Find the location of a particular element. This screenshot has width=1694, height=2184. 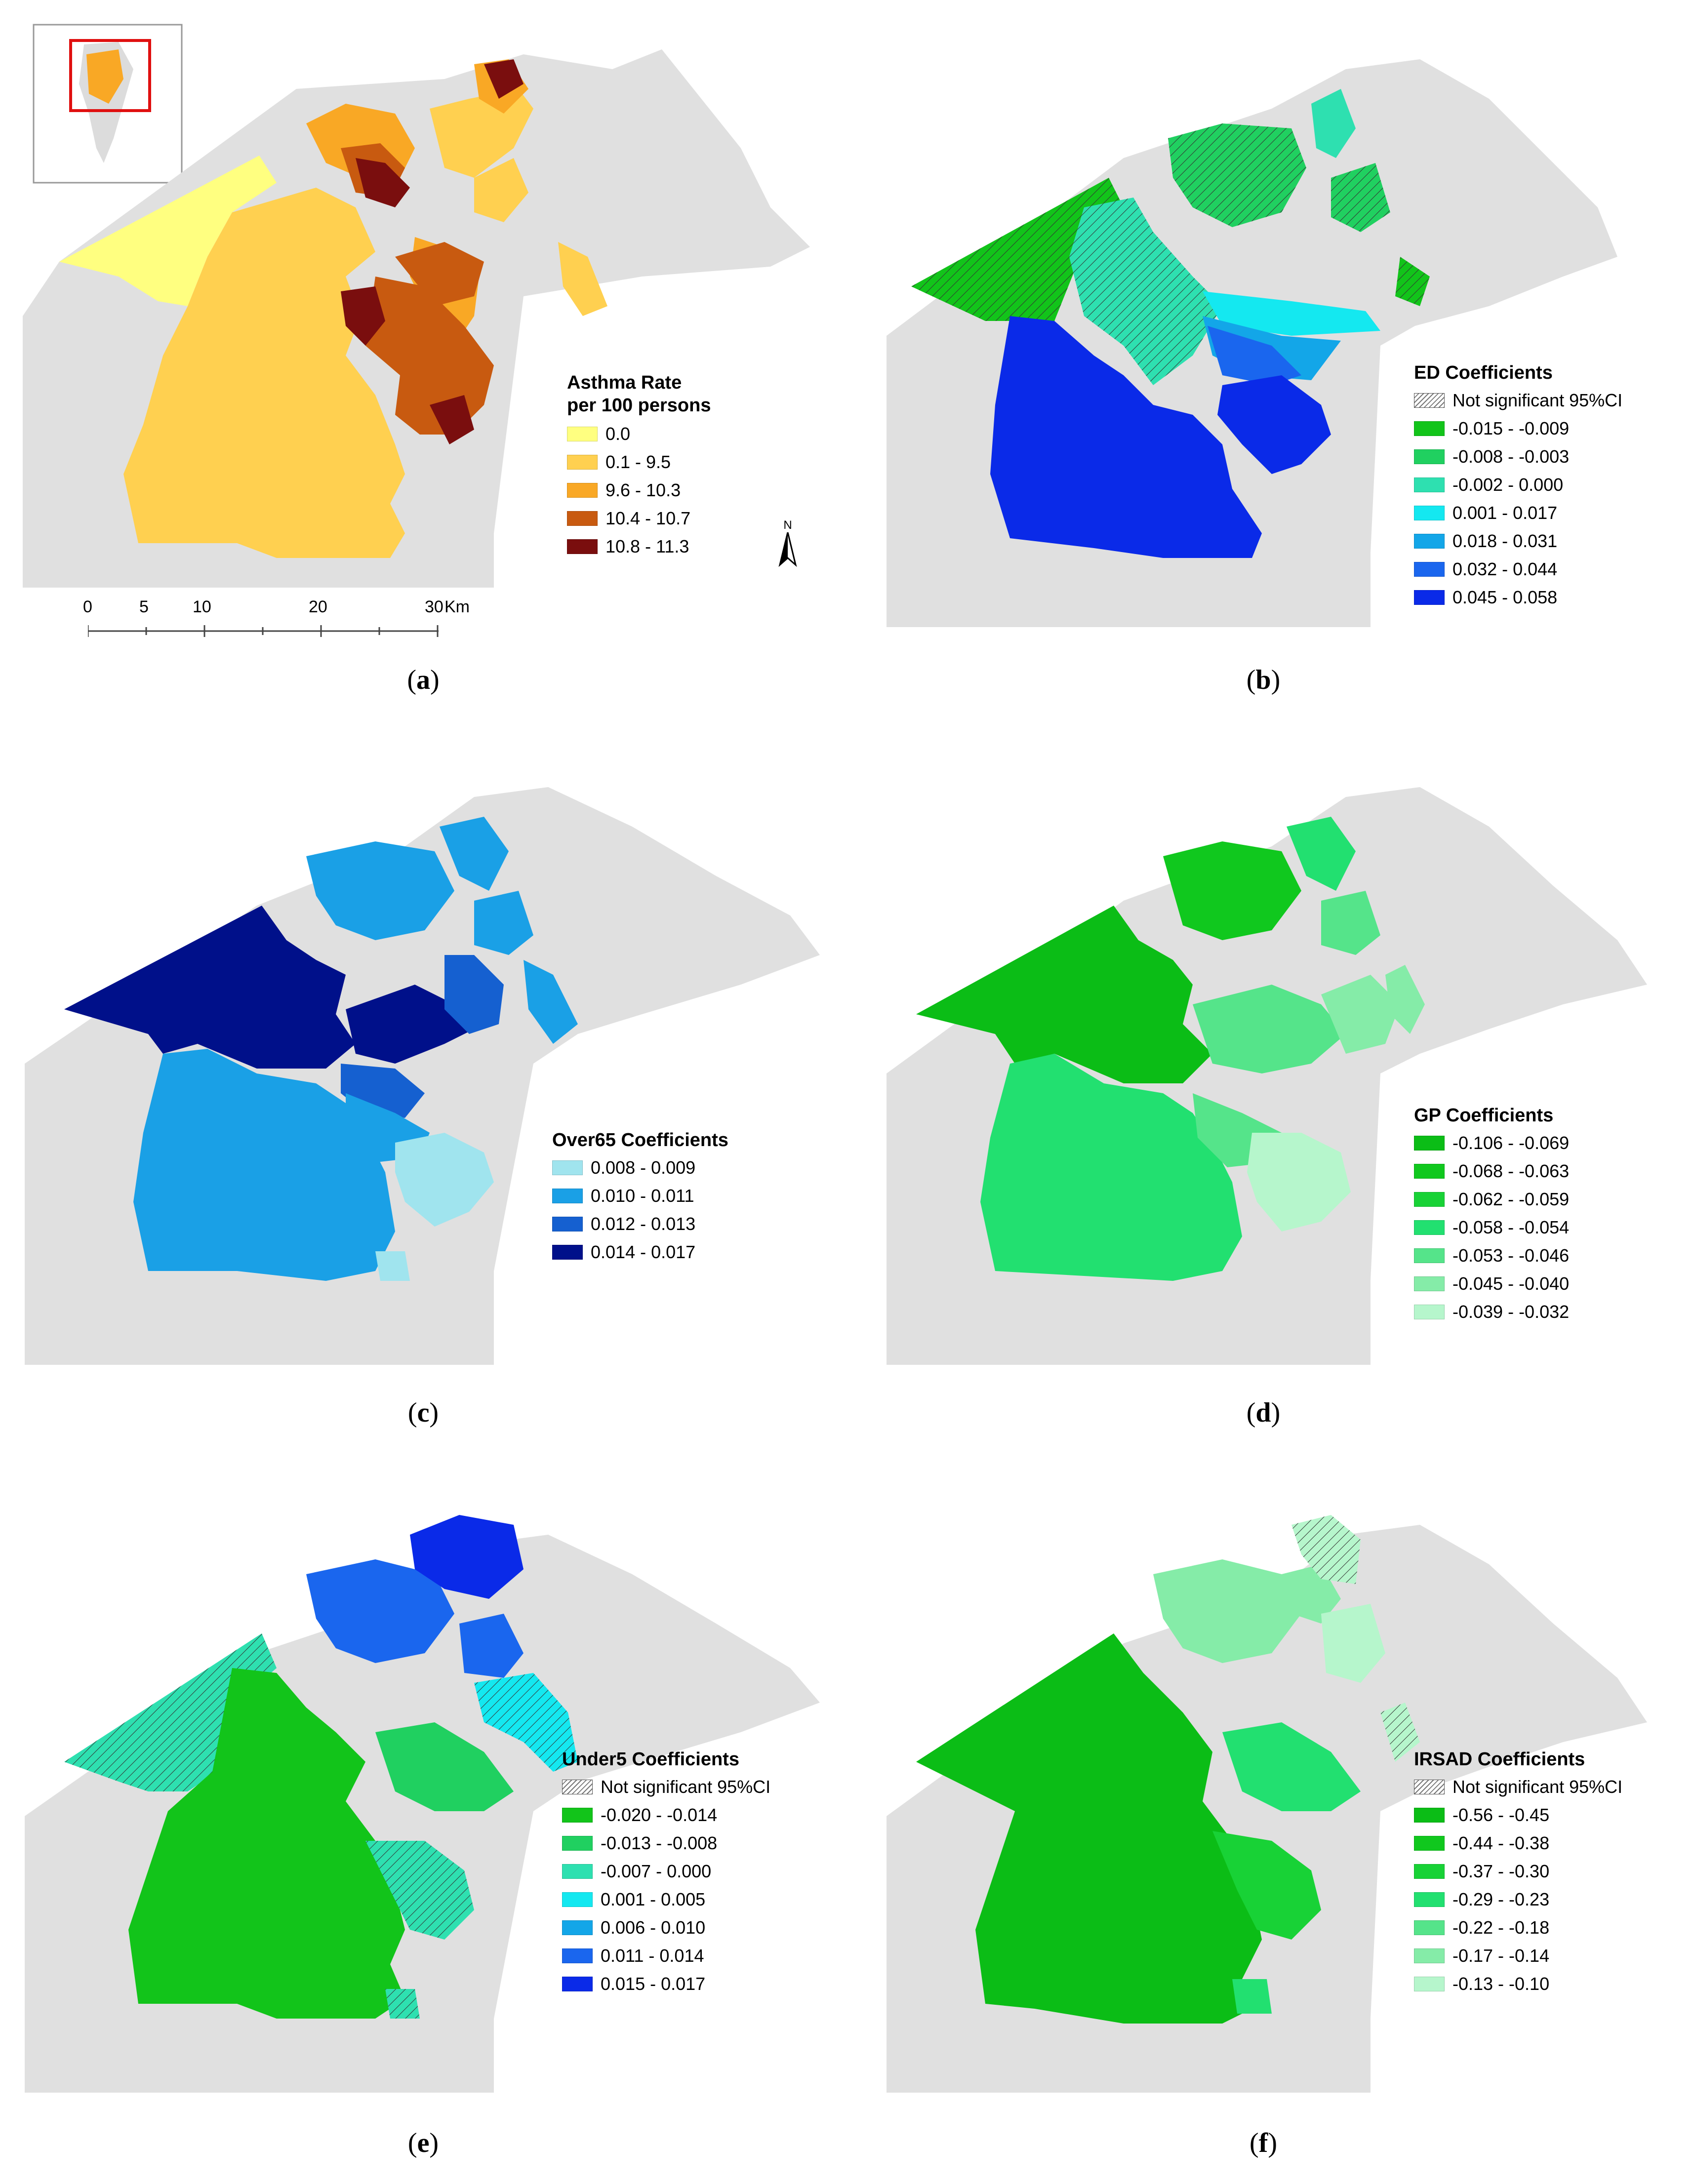

scale-tick-10: 10 is located at coordinates (202, 606).